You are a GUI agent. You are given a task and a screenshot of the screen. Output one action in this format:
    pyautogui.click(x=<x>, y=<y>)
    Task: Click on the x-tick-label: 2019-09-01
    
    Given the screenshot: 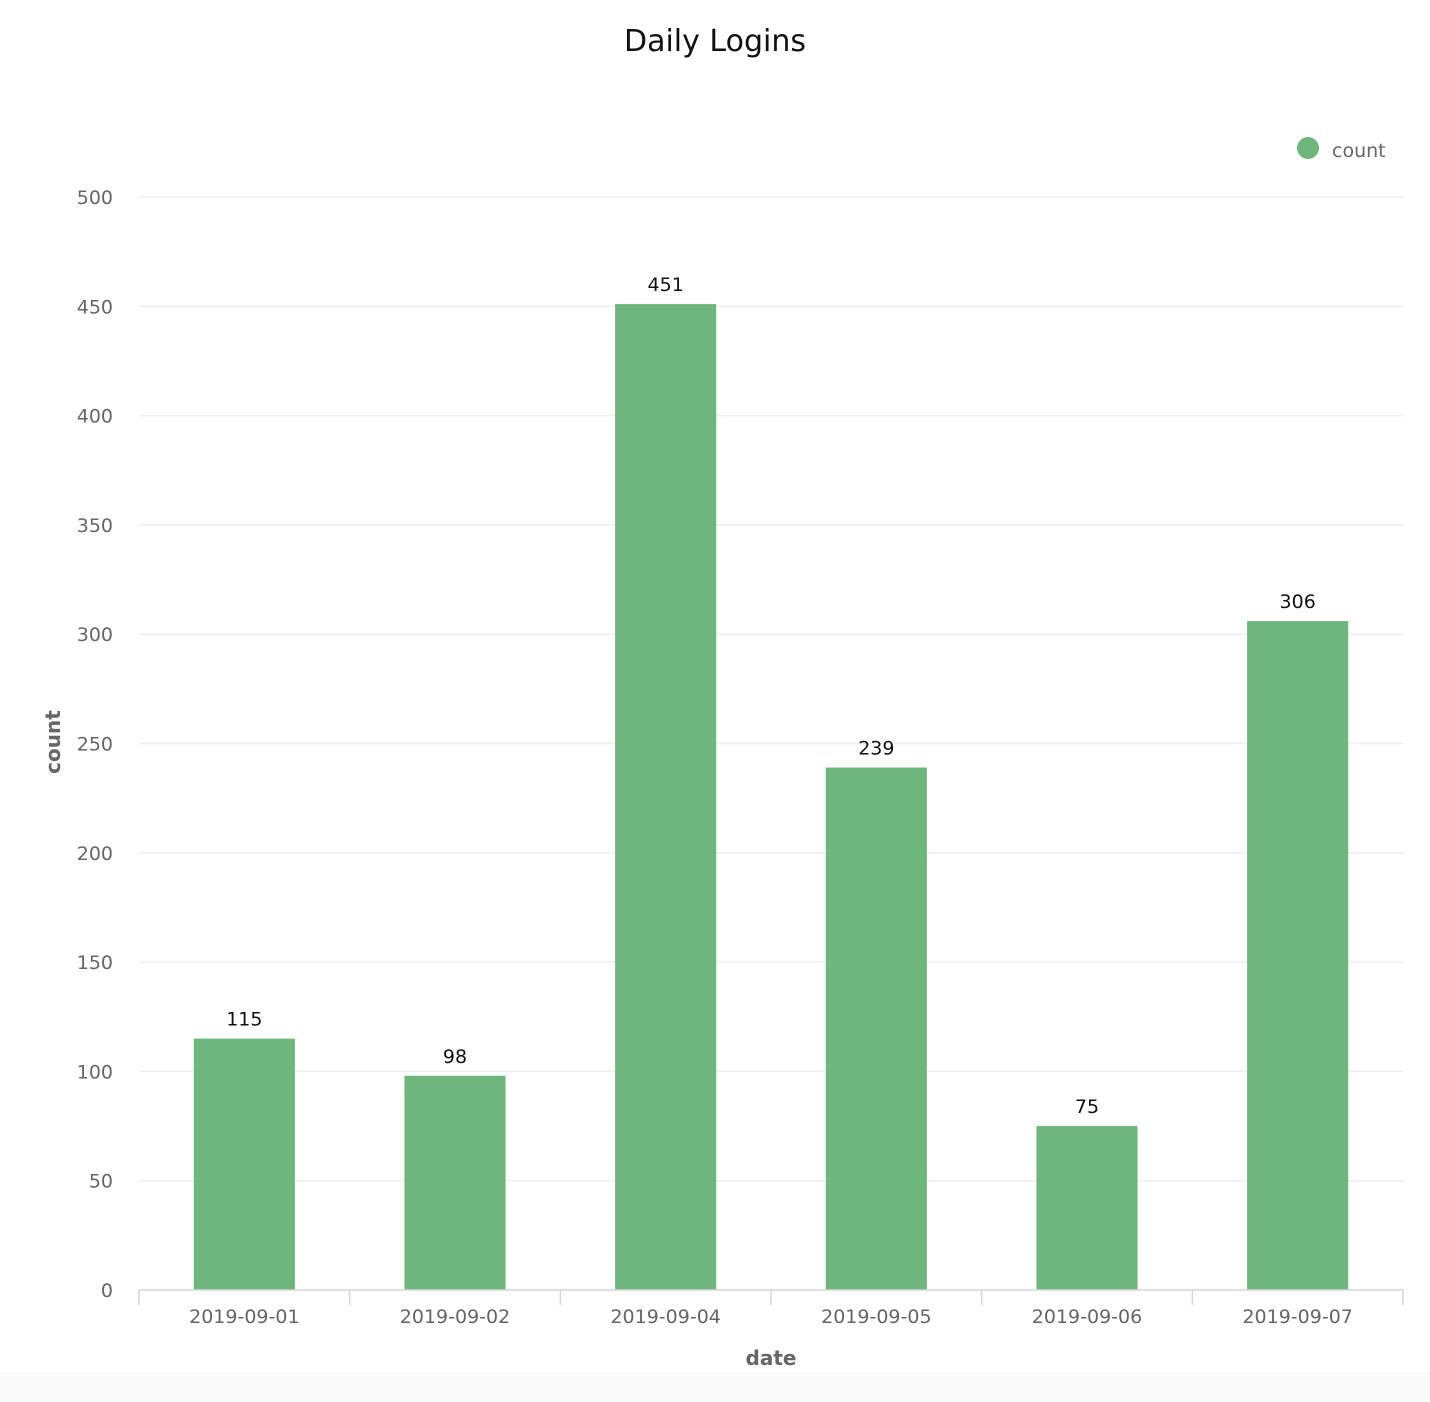 What is the action you would take?
    pyautogui.click(x=244, y=1317)
    